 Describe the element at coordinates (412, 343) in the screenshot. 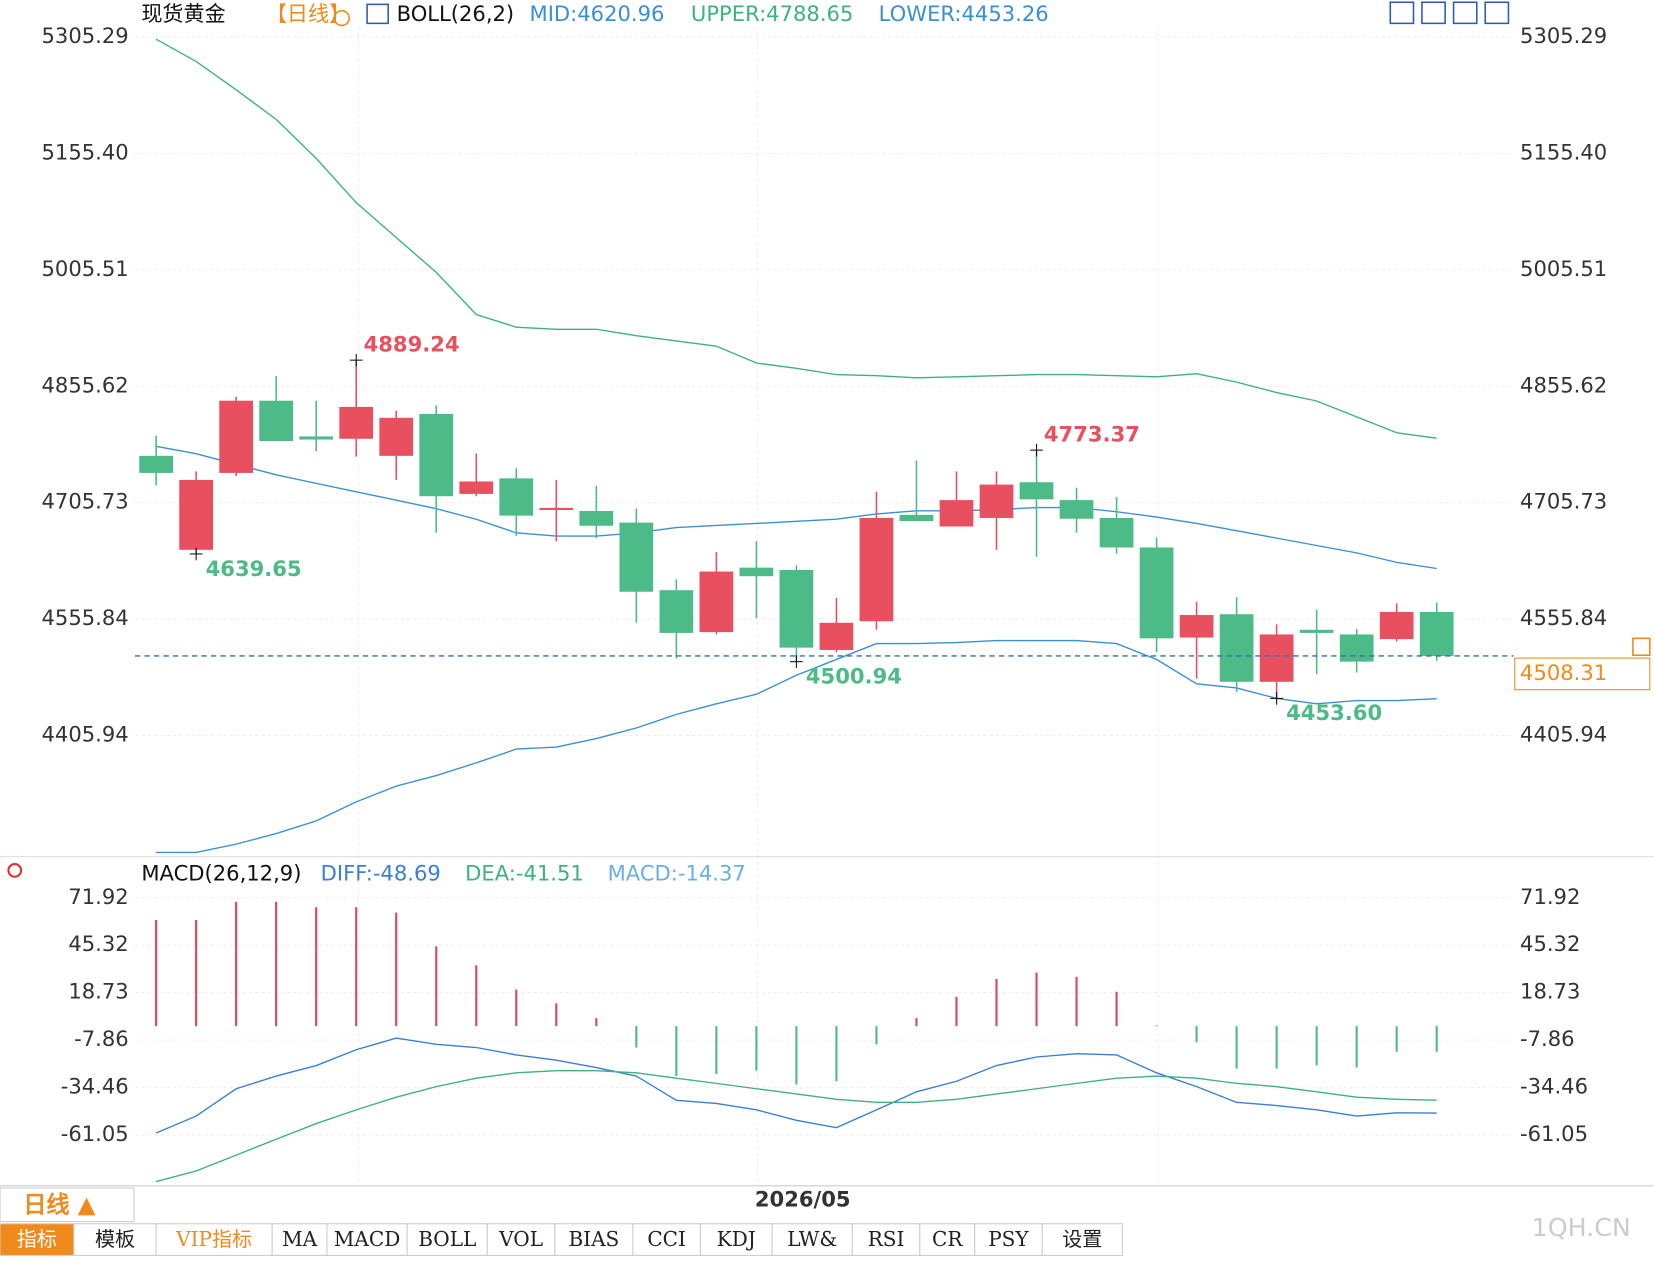

I see `high-label: 4889.24` at that location.